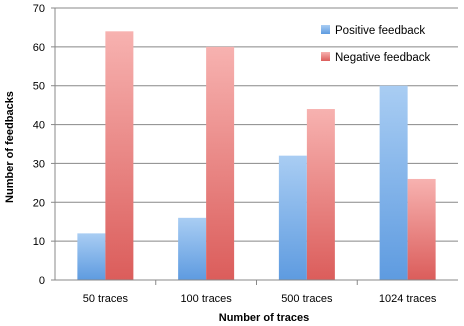 The height and width of the screenshot is (326, 464). Describe the element at coordinates (39, 9) in the screenshot. I see `y-tick-label: 70` at that location.